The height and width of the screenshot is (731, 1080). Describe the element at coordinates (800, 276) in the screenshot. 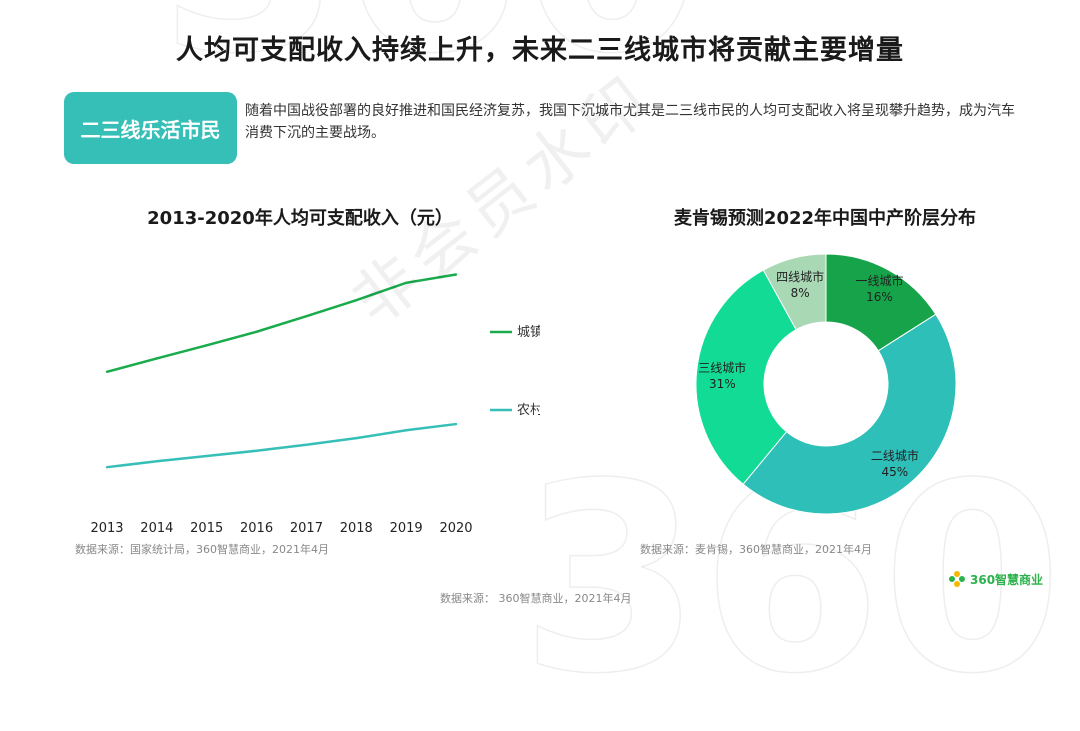

I see `slice-label: 四线城市` at that location.